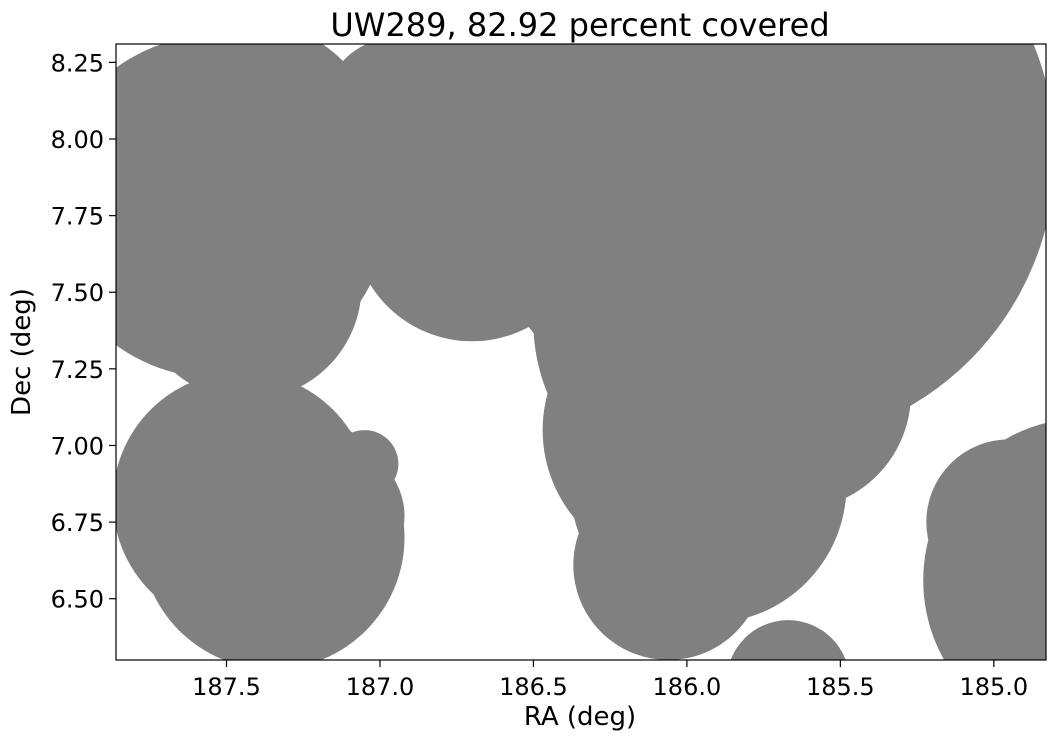 The width and height of the screenshot is (1056, 741). What do you see at coordinates (77, 446) in the screenshot?
I see `y-tick-label: 7.00` at bounding box center [77, 446].